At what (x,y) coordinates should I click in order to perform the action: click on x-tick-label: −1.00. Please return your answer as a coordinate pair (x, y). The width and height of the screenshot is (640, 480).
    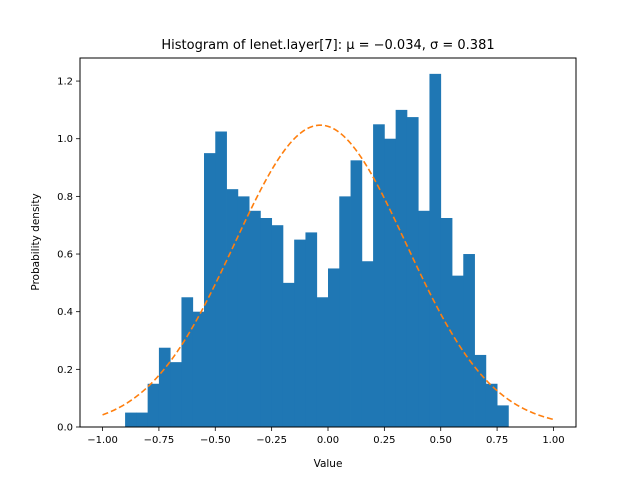
    Looking at the image, I should click on (102, 440).